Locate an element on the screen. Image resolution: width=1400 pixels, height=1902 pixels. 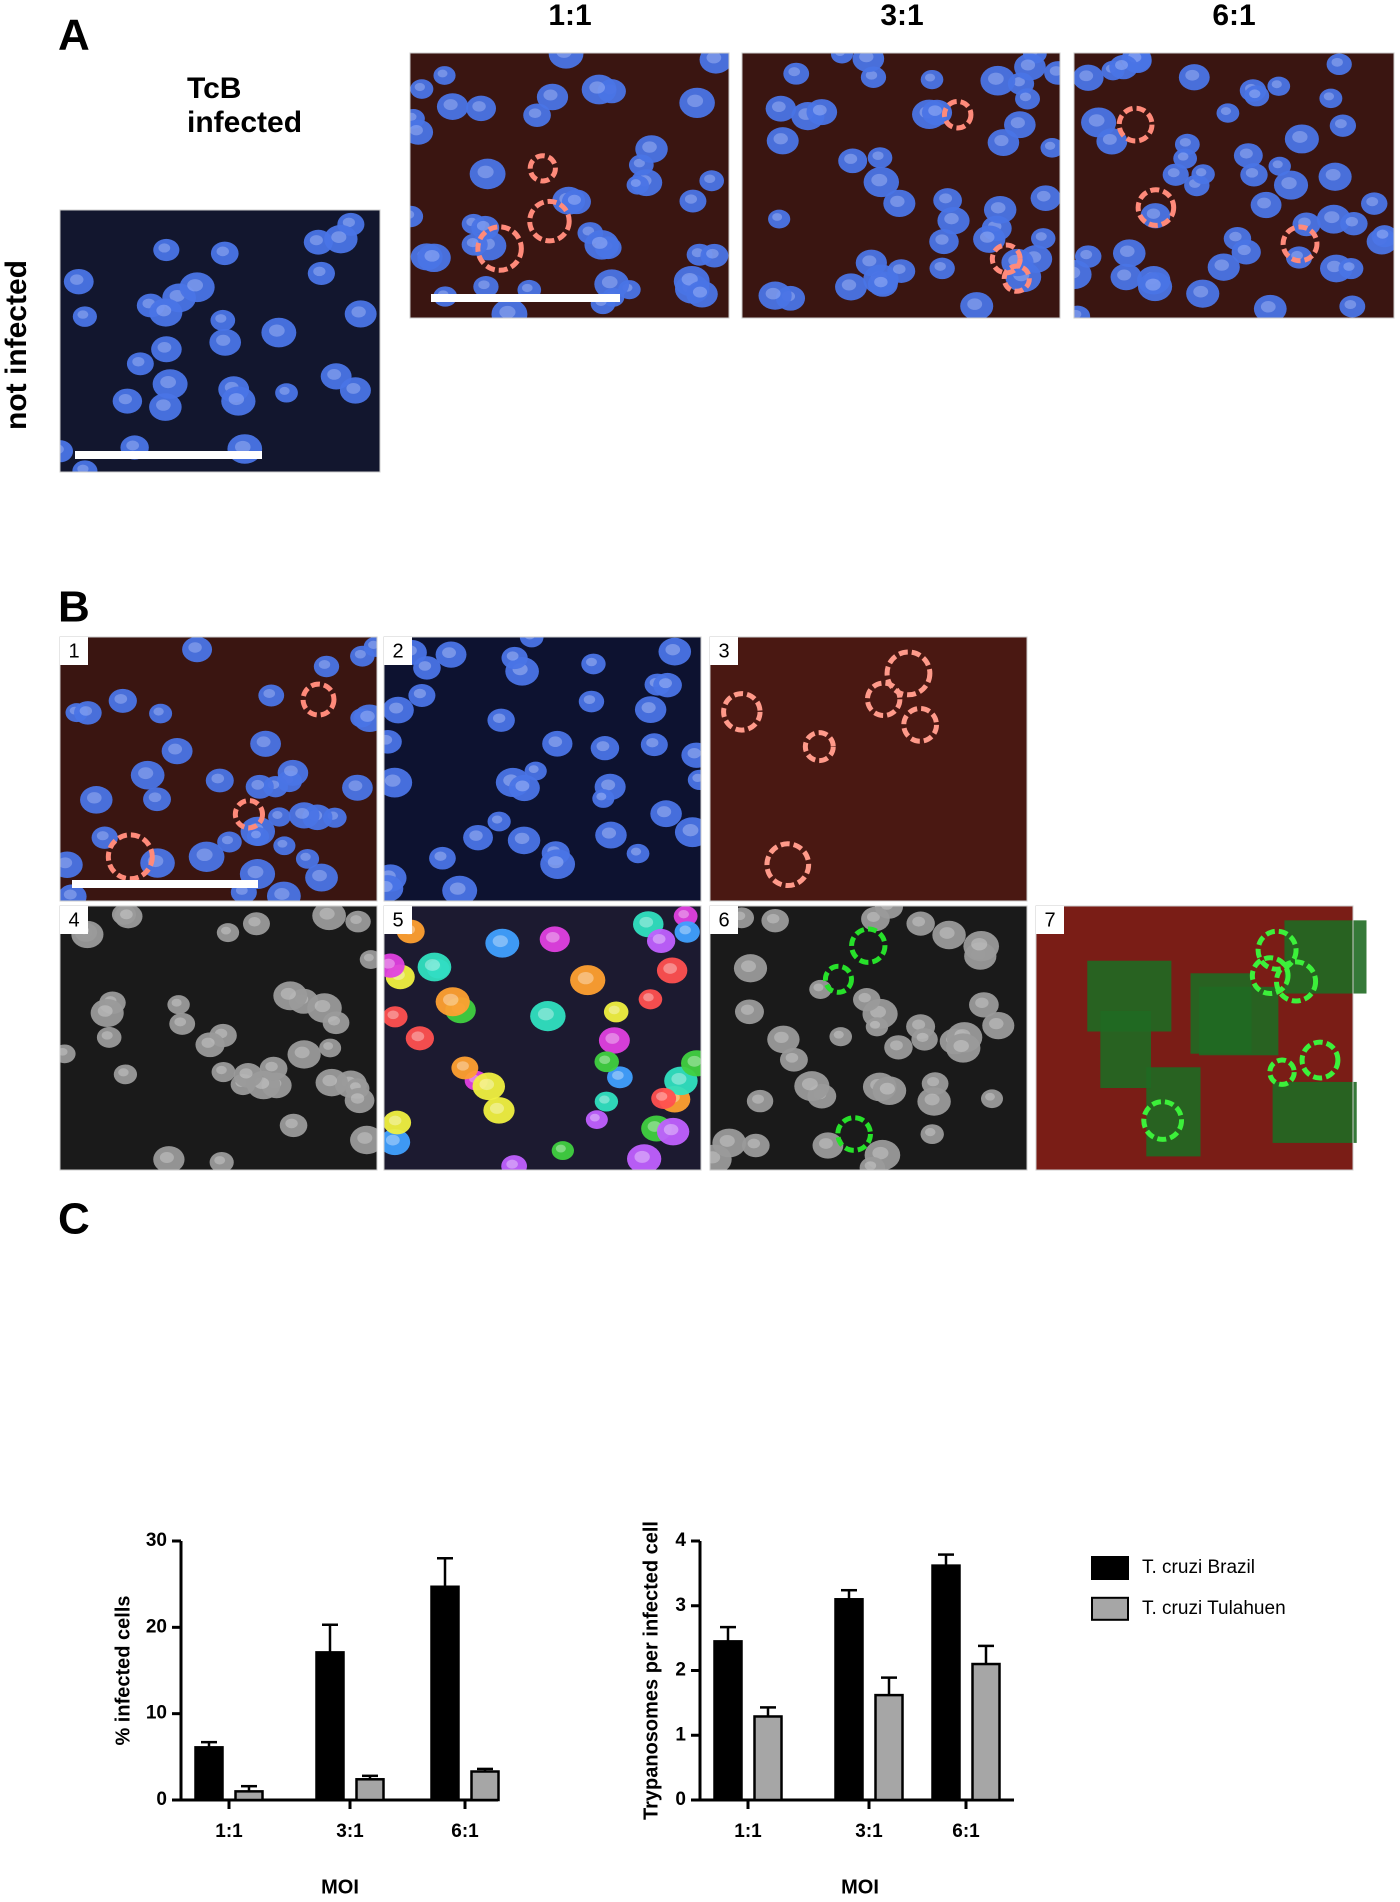
y-axis-label: Trypanosomes per infected cell is located at coordinates (651, 1670).